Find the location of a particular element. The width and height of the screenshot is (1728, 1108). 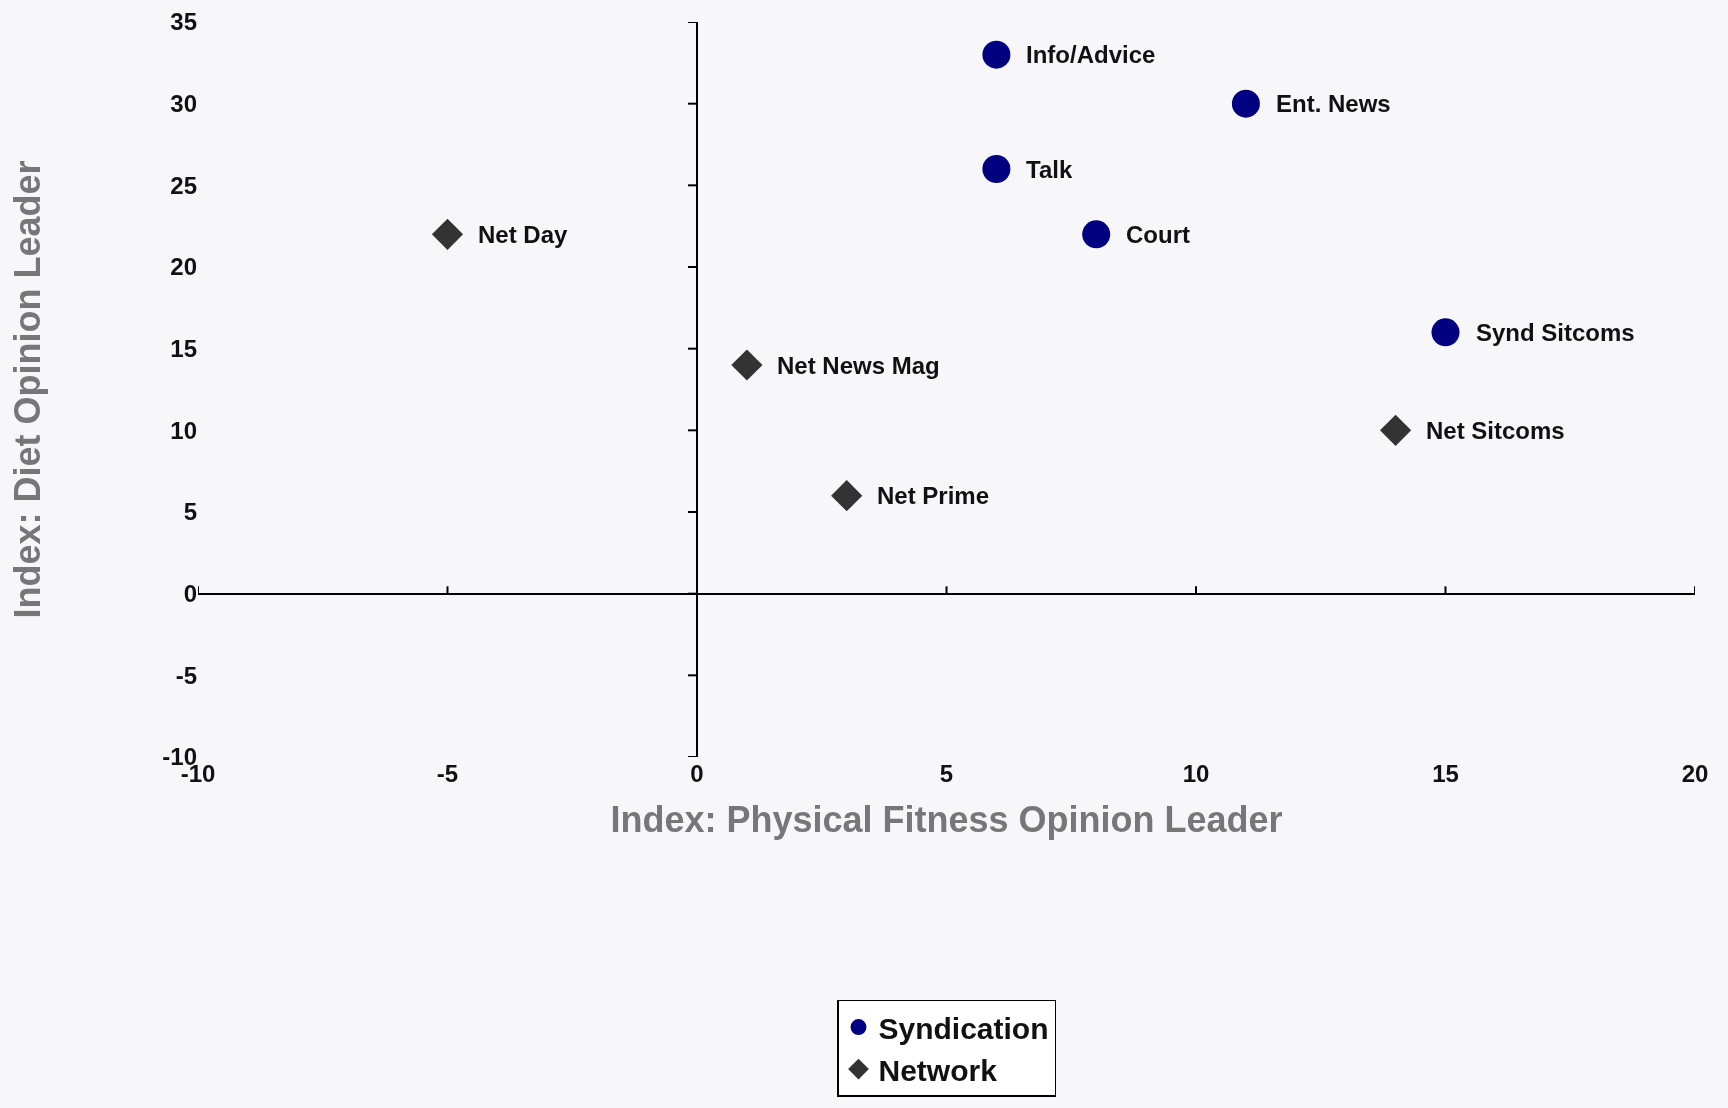

y-tick-label: 25 is located at coordinates (183, 185).